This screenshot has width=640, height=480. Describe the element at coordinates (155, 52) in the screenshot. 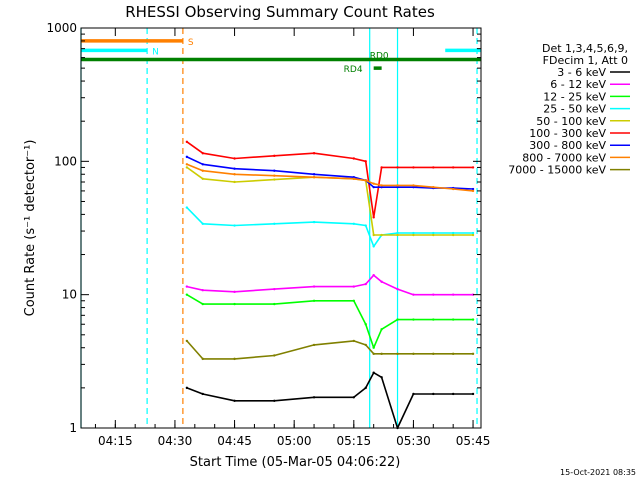

I see `flag-label: N` at that location.